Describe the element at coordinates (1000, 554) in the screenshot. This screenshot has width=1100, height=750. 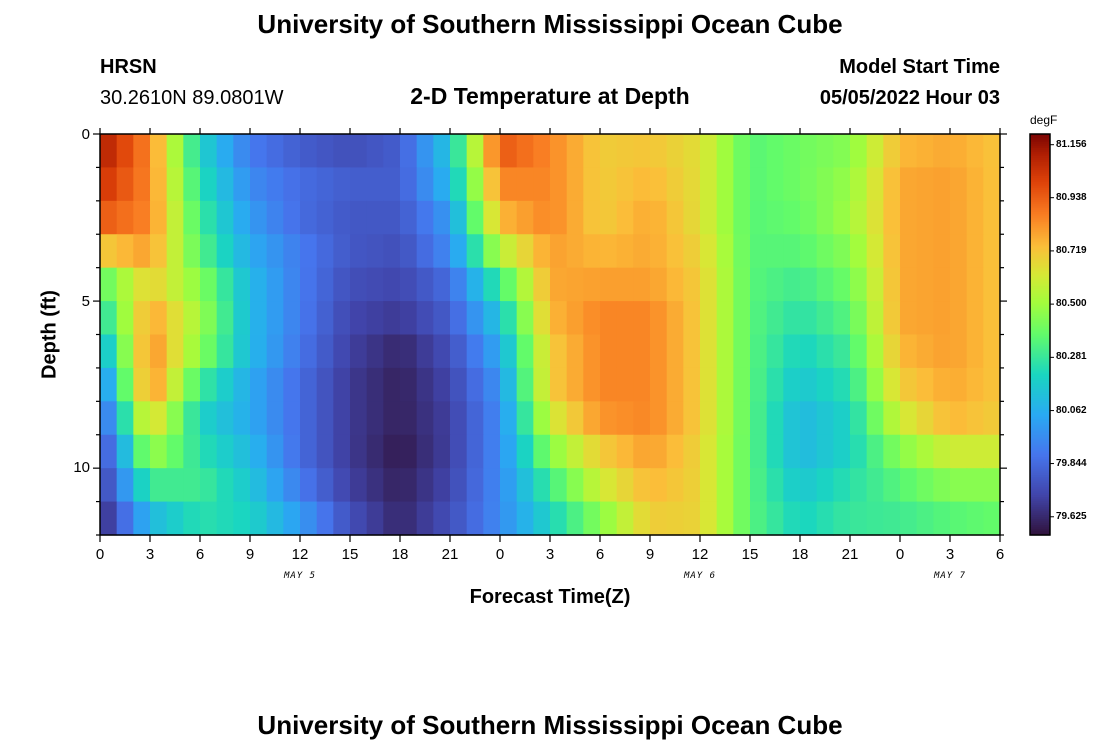
I see `x-tick-label: 6` at that location.